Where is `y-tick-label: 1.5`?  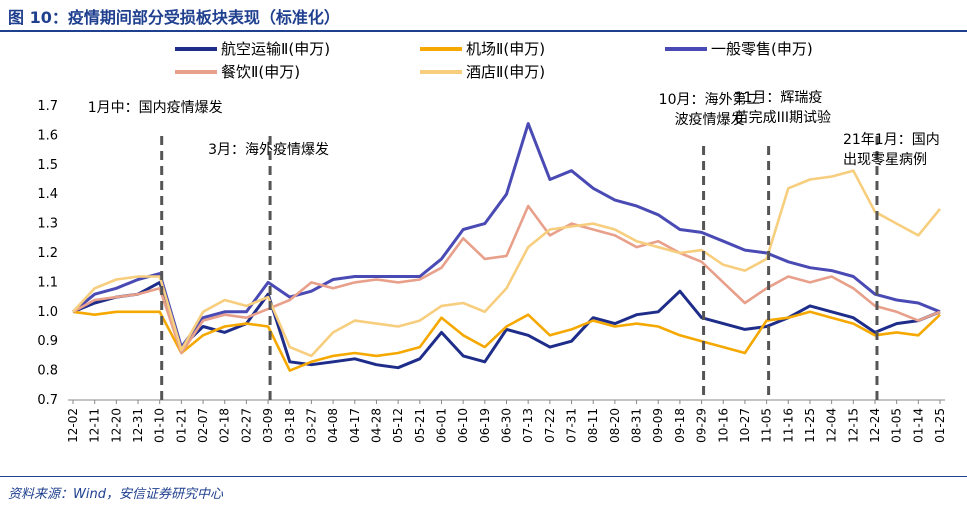
y-tick-label: 1.5 is located at coordinates (47, 165).